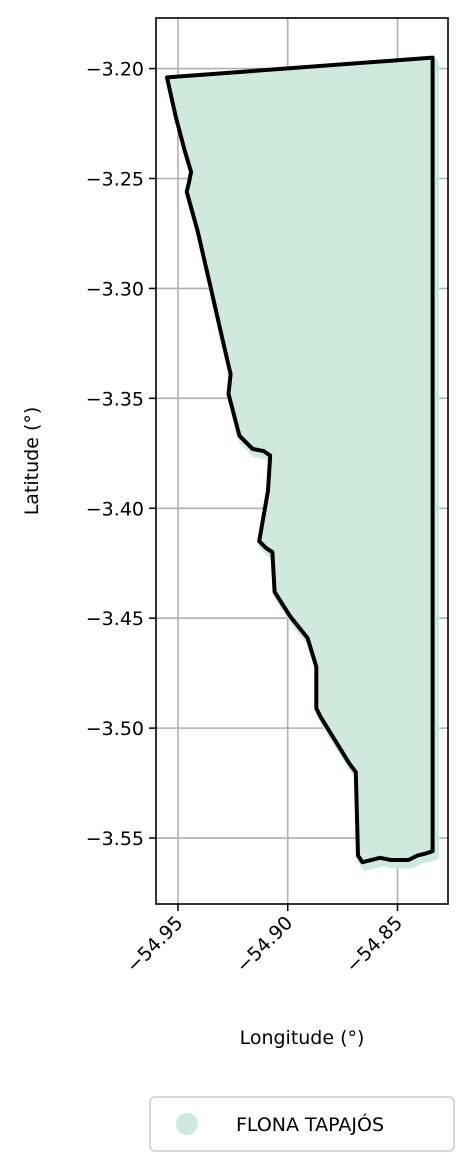  What do you see at coordinates (310, 1124) in the screenshot?
I see `legend-label: FLONA TAPAJÓS` at bounding box center [310, 1124].